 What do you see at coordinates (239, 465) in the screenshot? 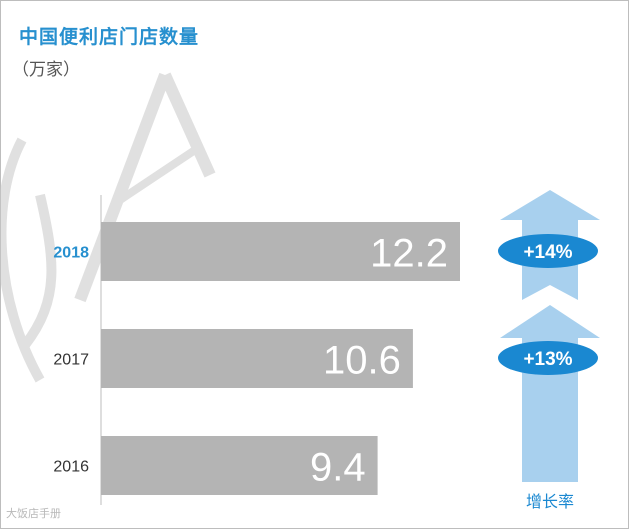
I see `bar-2016` at bounding box center [239, 465].